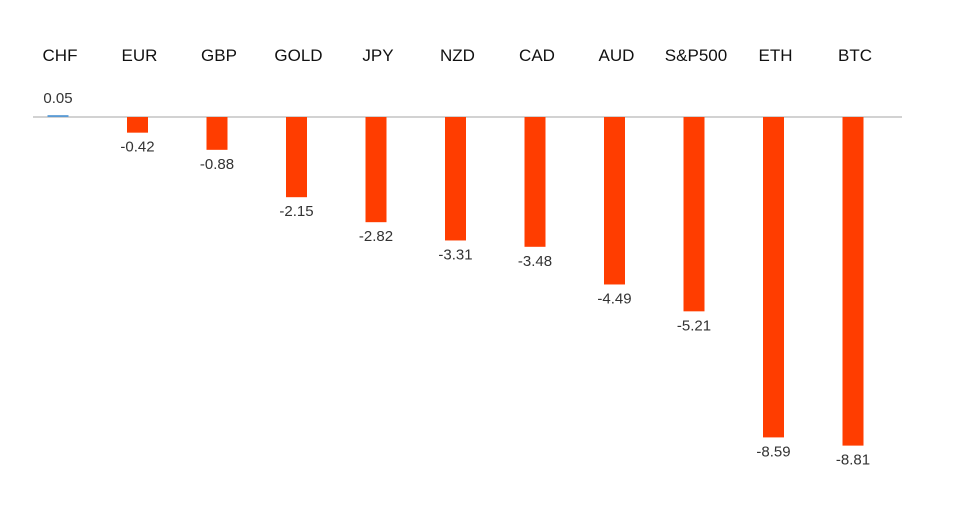 The width and height of the screenshot is (967, 507). What do you see at coordinates (457, 55) in the screenshot?
I see `category-label: NZD` at bounding box center [457, 55].